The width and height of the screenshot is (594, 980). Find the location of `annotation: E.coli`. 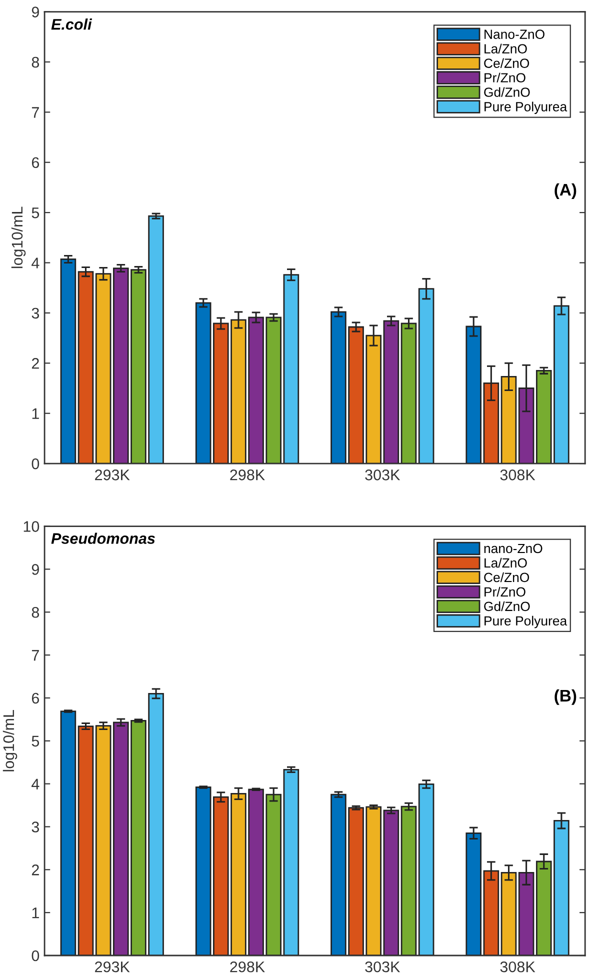

annotation: E.coli is located at coordinates (71, 24).